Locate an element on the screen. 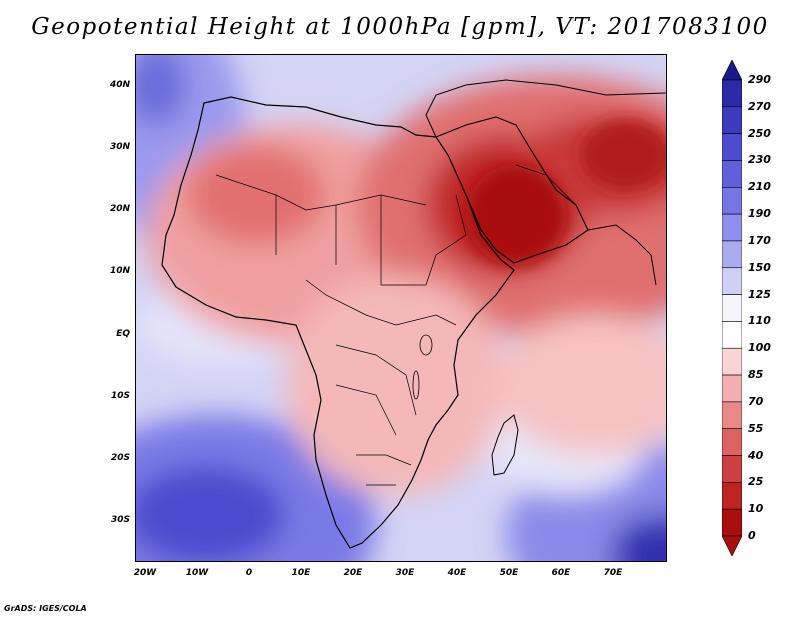 This screenshot has height=618, width=800. colorbar-label: 125 is located at coordinates (759, 294).